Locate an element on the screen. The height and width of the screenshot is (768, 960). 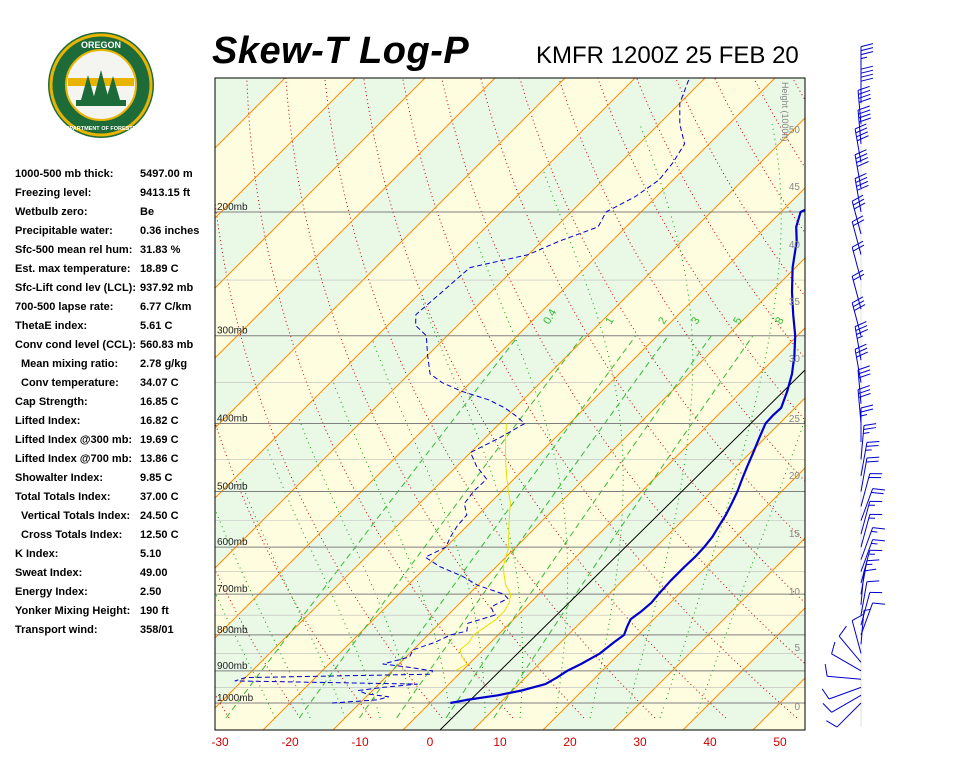
wind-barb-half-flag is located at coordinates (874, 531).